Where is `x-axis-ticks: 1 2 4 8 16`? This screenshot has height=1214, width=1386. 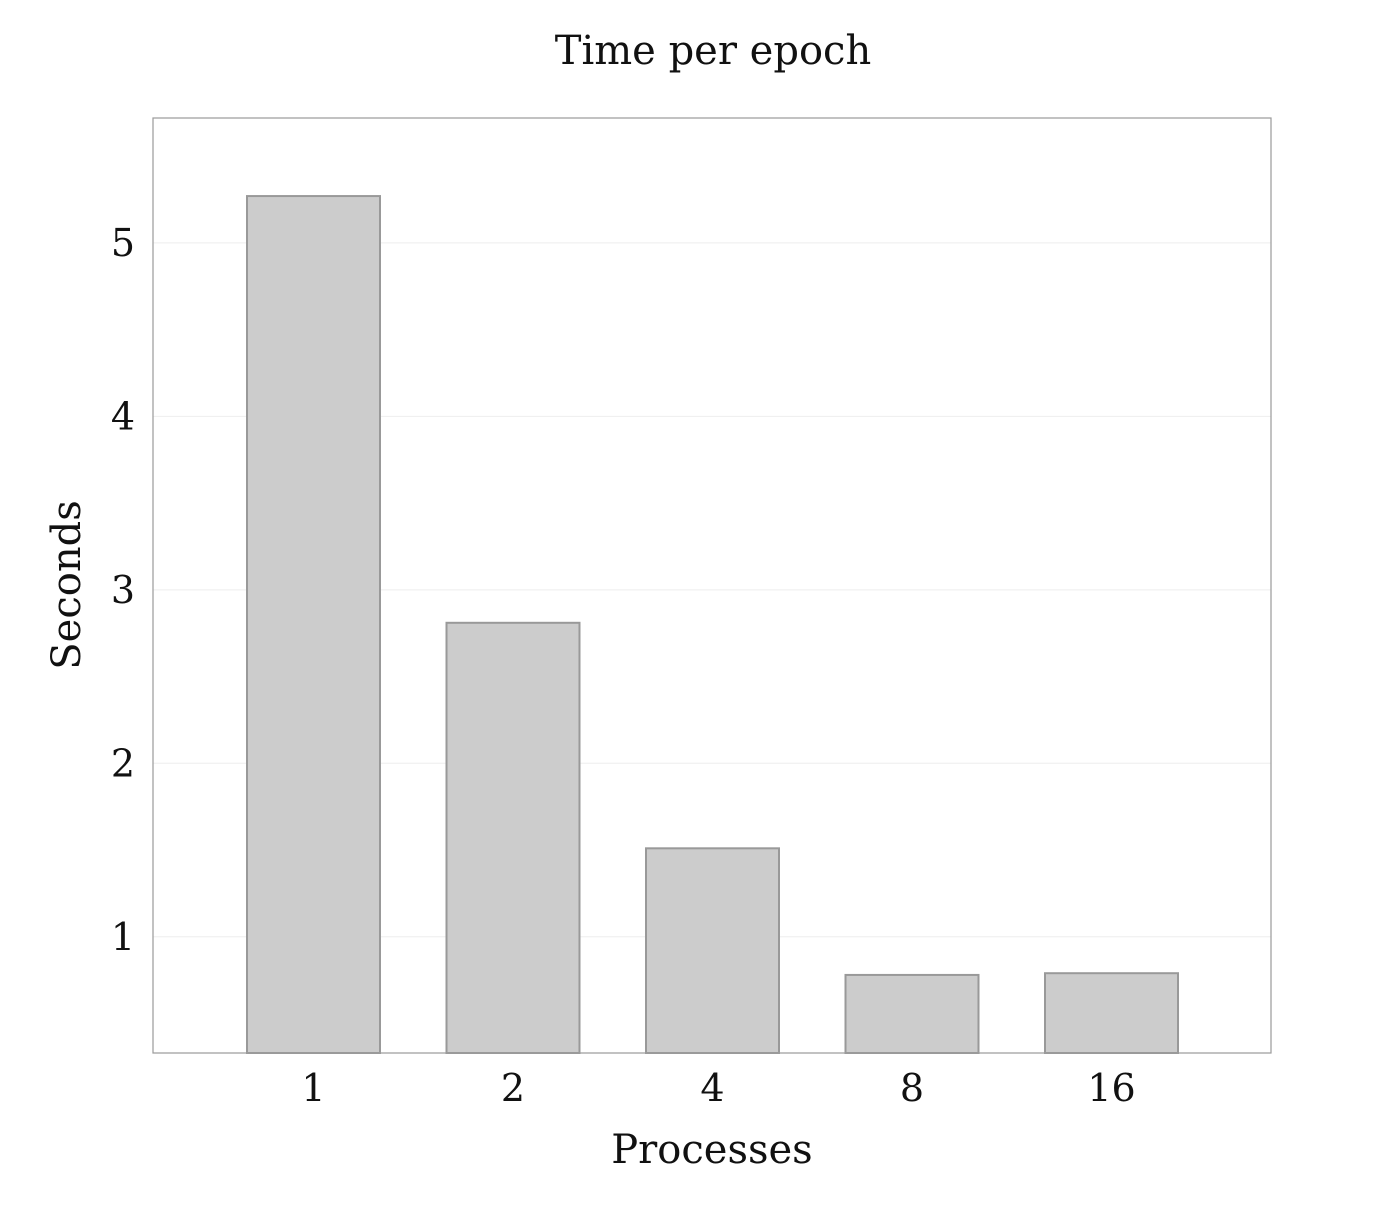 x-axis-ticks: 1 2 4 8 16 is located at coordinates (718, 1088).